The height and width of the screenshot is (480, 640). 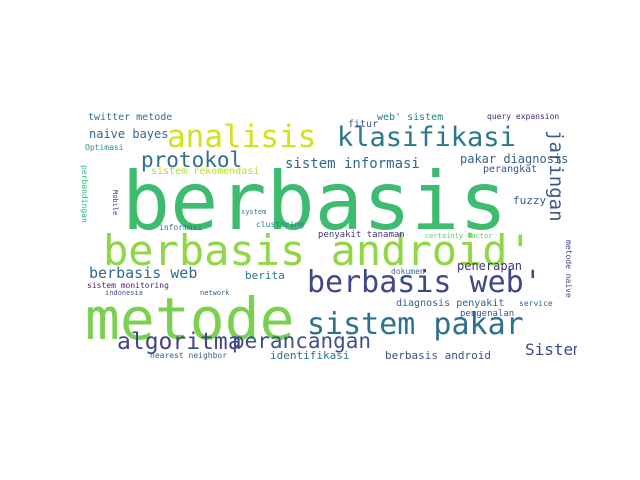 I want to click on word-perancangan: perancangan, so click(x=302, y=341).